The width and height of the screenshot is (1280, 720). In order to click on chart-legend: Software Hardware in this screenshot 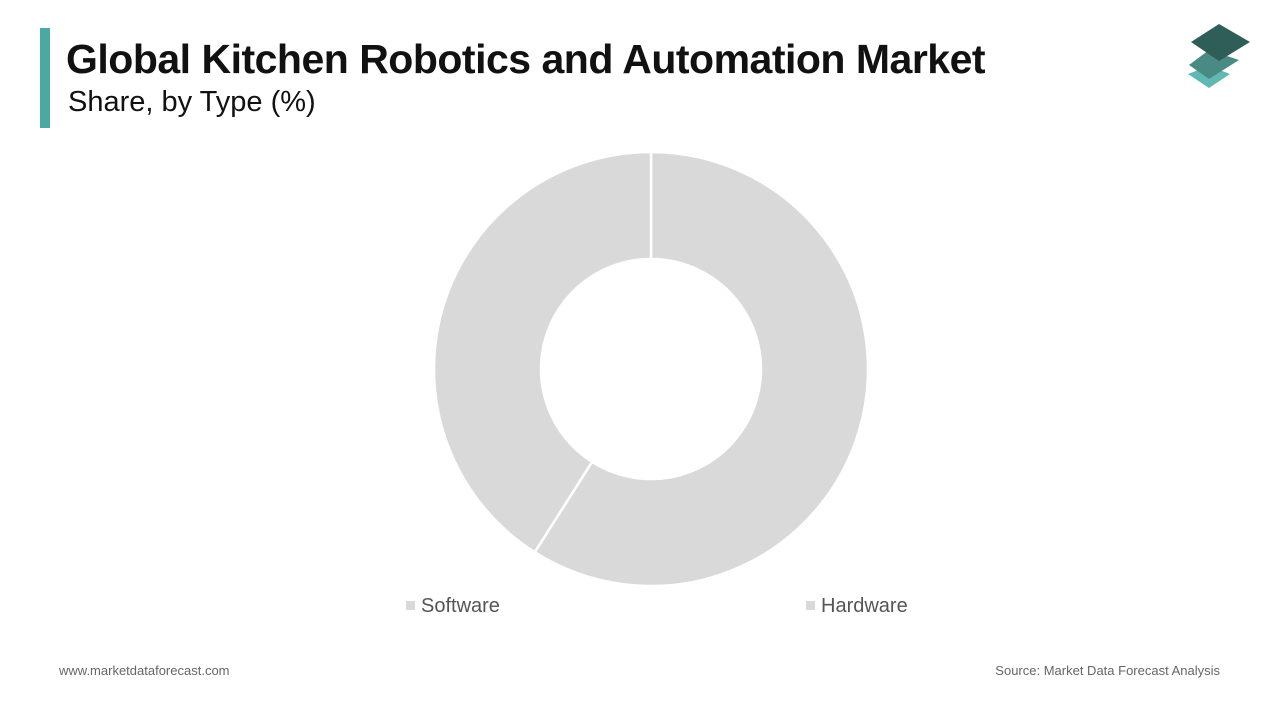, I will do `click(657, 606)`.